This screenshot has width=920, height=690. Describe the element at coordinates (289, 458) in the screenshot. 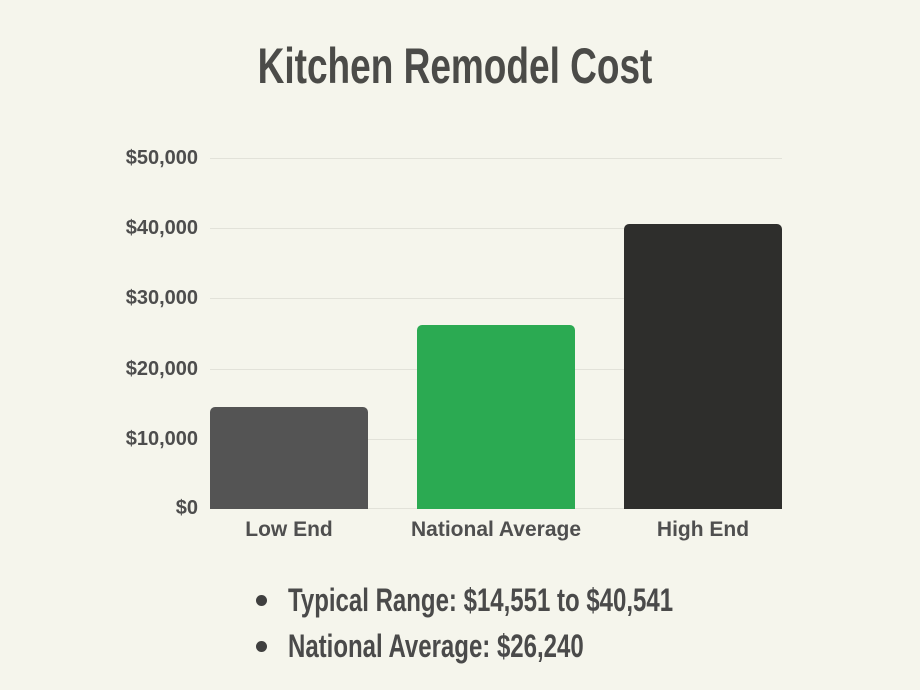

I see `bar-low-end` at that location.